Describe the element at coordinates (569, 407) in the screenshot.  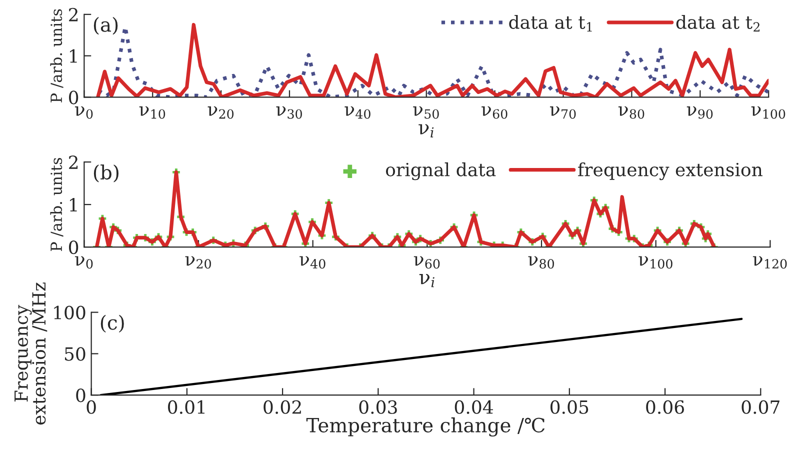
I see `x-tick-label: 0.05` at that location.